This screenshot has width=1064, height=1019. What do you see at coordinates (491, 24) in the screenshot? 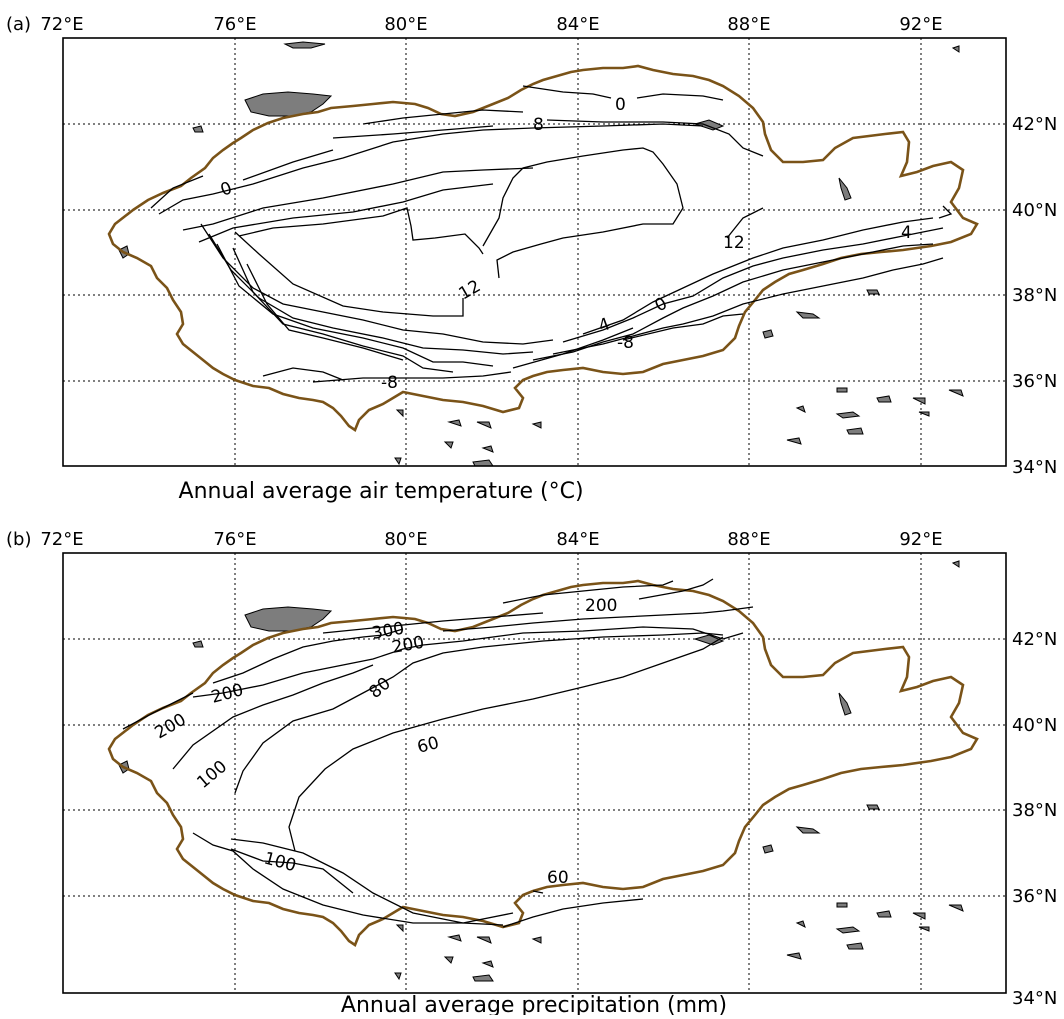
I see `panel-a-lon-labels: 72°E 76°E 80°E 84°E 88°E 92°E` at bounding box center [491, 24].